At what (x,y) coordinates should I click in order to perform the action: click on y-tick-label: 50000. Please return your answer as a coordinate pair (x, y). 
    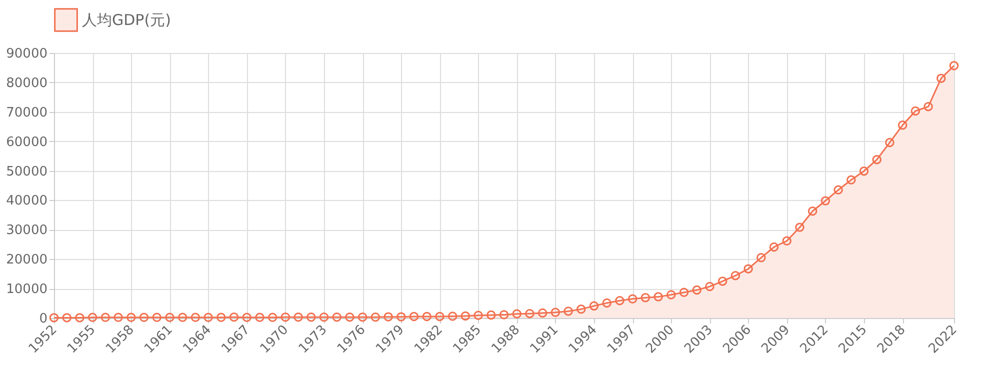
    Looking at the image, I should click on (27, 172).